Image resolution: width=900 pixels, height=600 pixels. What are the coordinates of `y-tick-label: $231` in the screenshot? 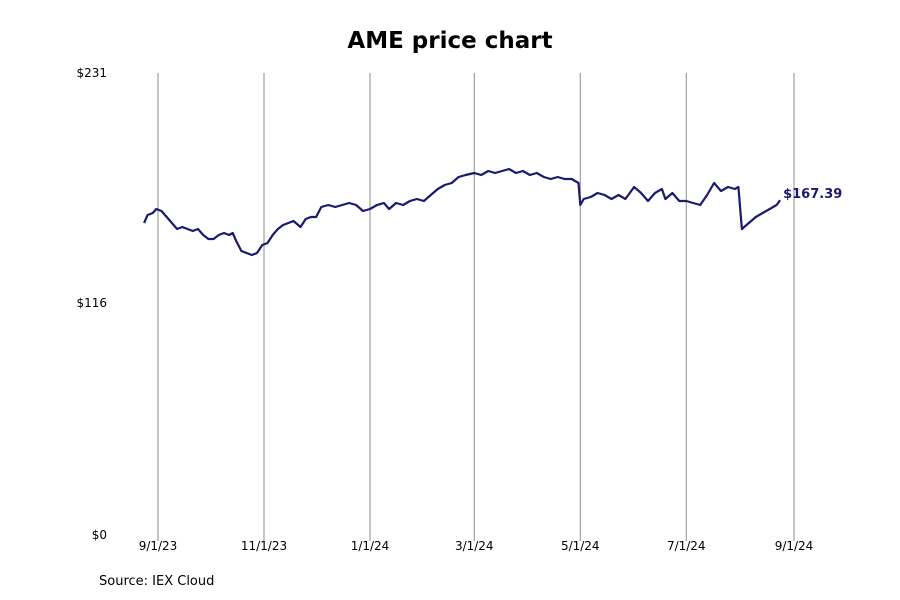 It's located at (91, 73).